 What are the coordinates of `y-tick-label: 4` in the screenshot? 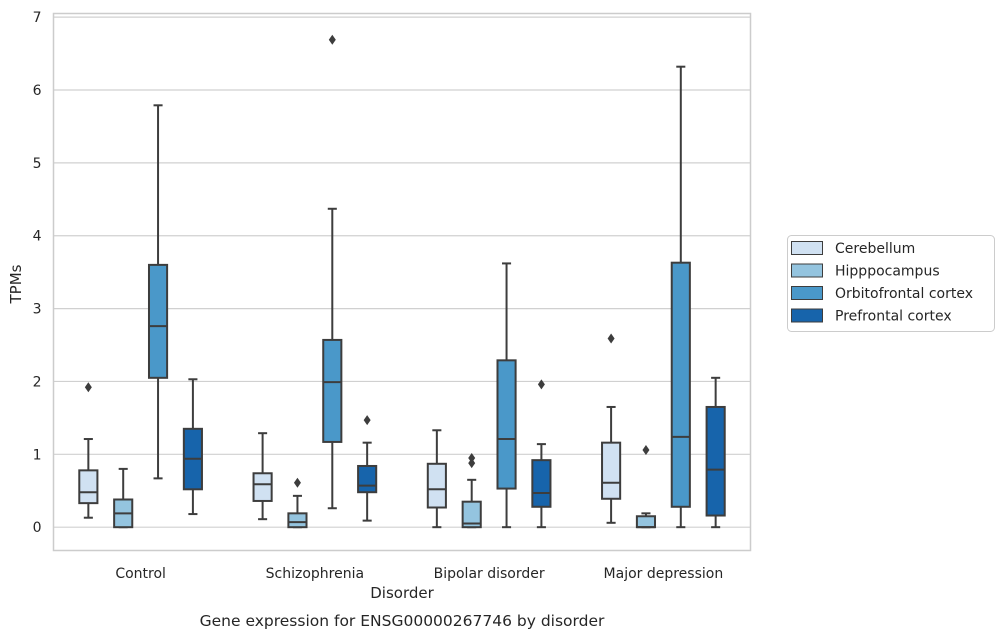 It's located at (37, 237).